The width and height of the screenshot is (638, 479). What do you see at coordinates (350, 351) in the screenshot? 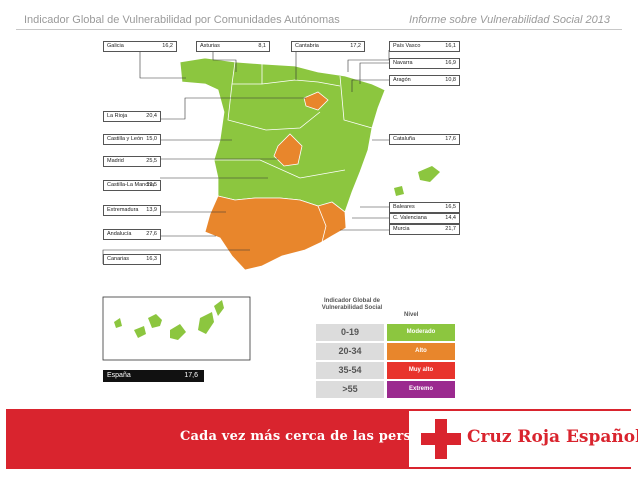
I see `legend-range: 20-34` at bounding box center [350, 351].